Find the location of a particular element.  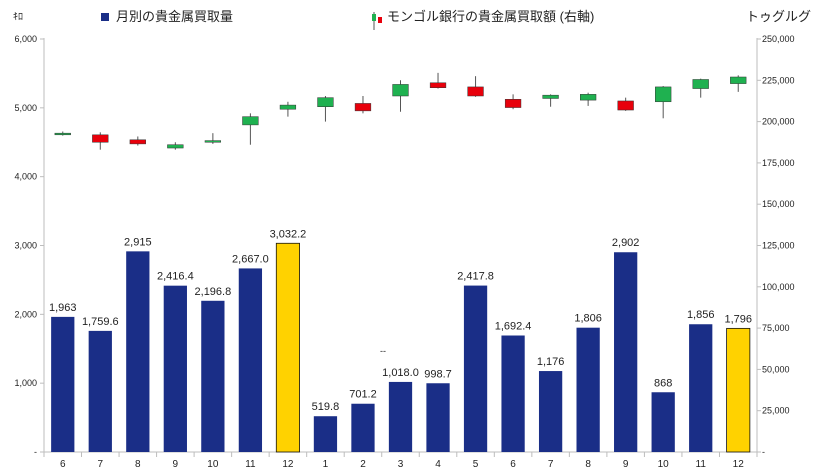

bar-data-label: 1,963 is located at coordinates (63, 308).